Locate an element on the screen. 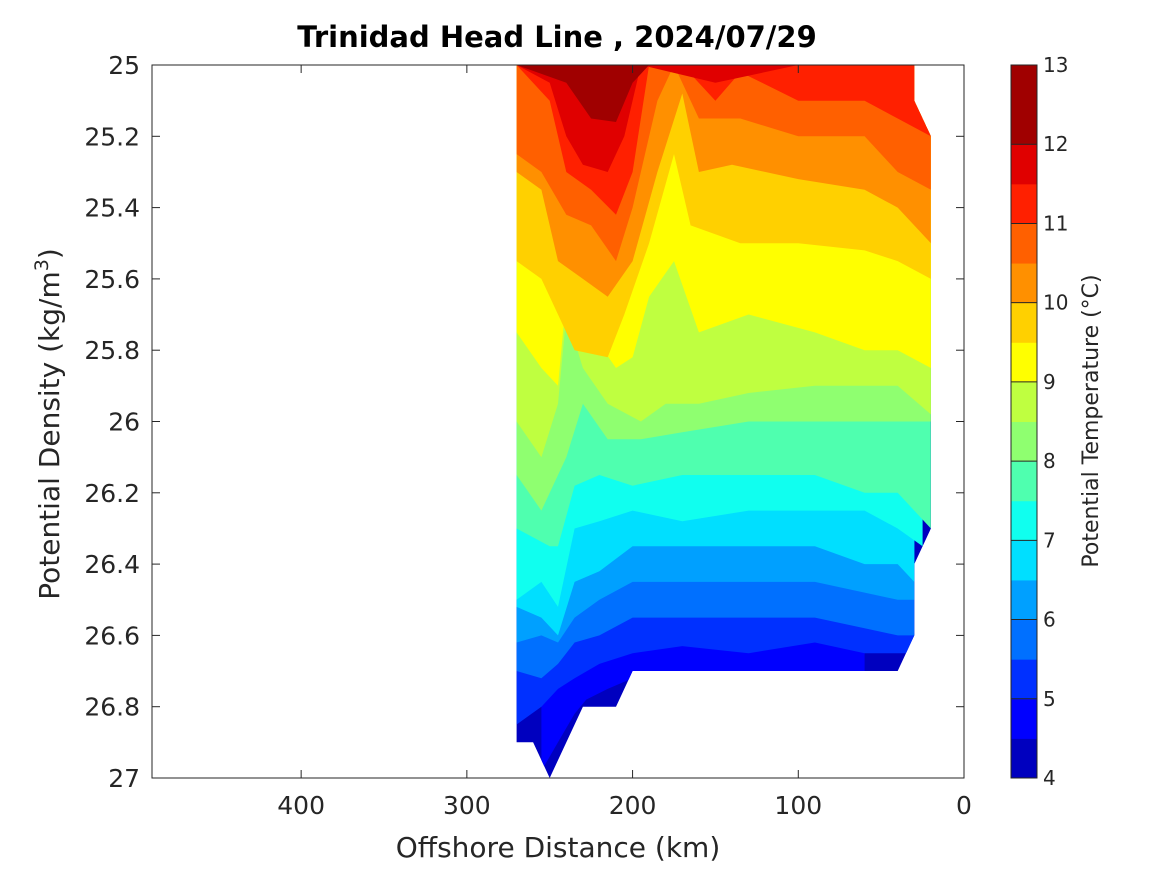 The image size is (1167, 875). x-axis-label: Offshore Distance (km) is located at coordinates (558, 847).